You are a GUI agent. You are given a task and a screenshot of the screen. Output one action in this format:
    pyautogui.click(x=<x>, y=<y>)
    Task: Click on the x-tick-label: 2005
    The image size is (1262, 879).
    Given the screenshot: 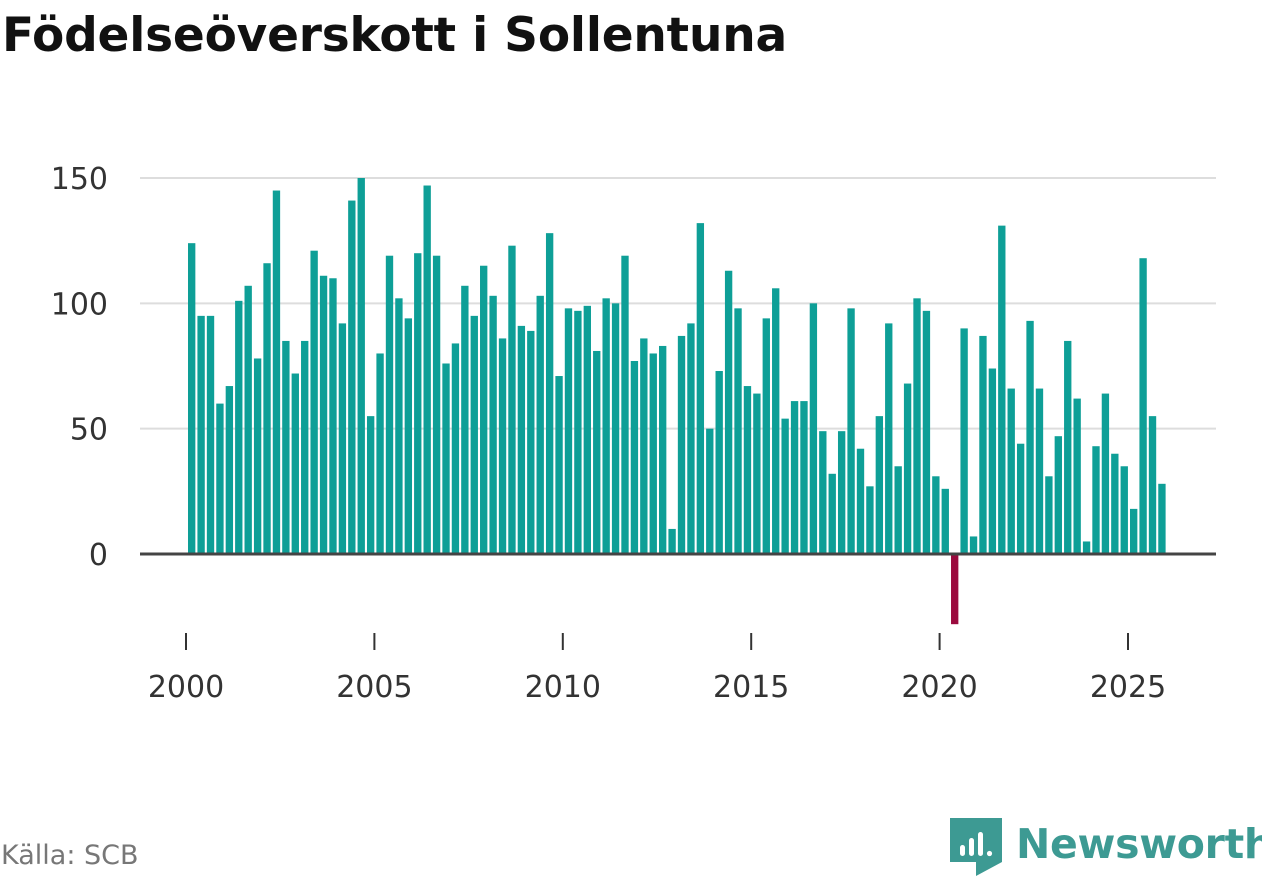 What is the action you would take?
    pyautogui.click(x=374, y=687)
    